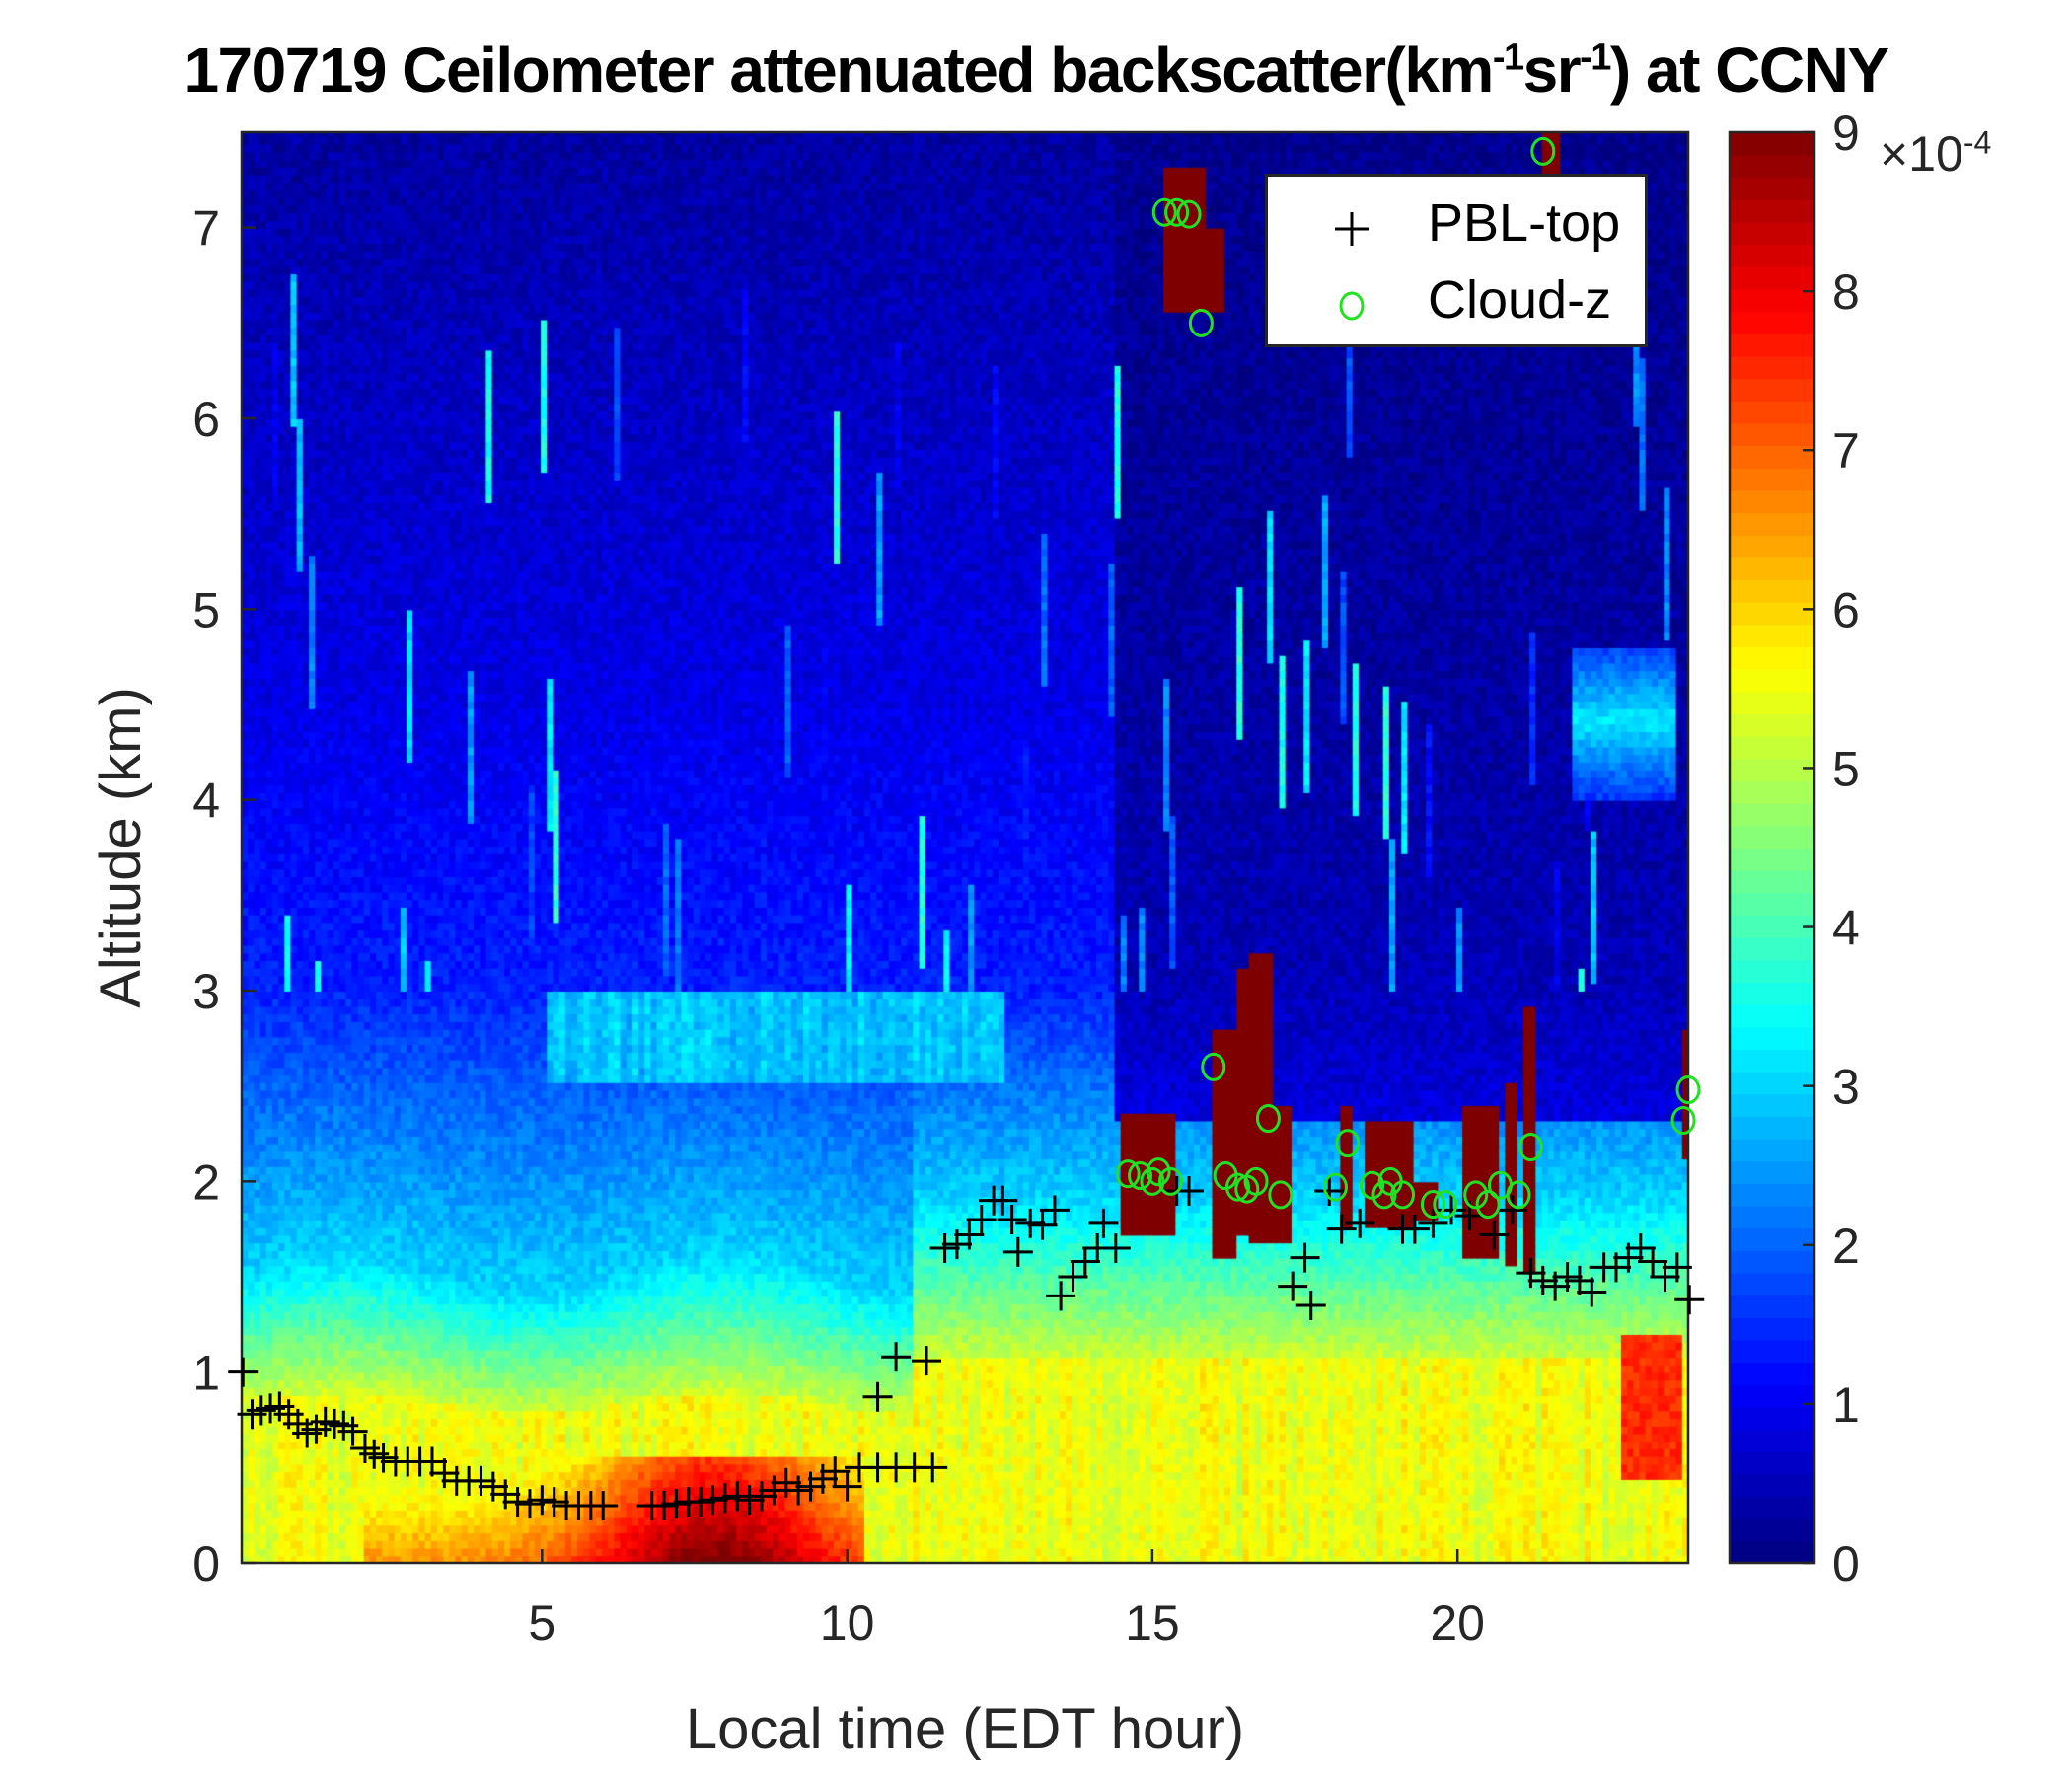  What do you see at coordinates (1936, 154) in the screenshot?
I see `colorbar-multiplier: ×10⁻⁴` at bounding box center [1936, 154].